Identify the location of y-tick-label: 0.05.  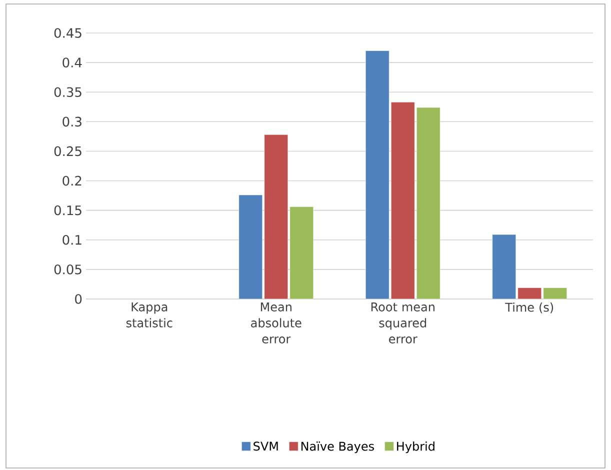
(68, 269).